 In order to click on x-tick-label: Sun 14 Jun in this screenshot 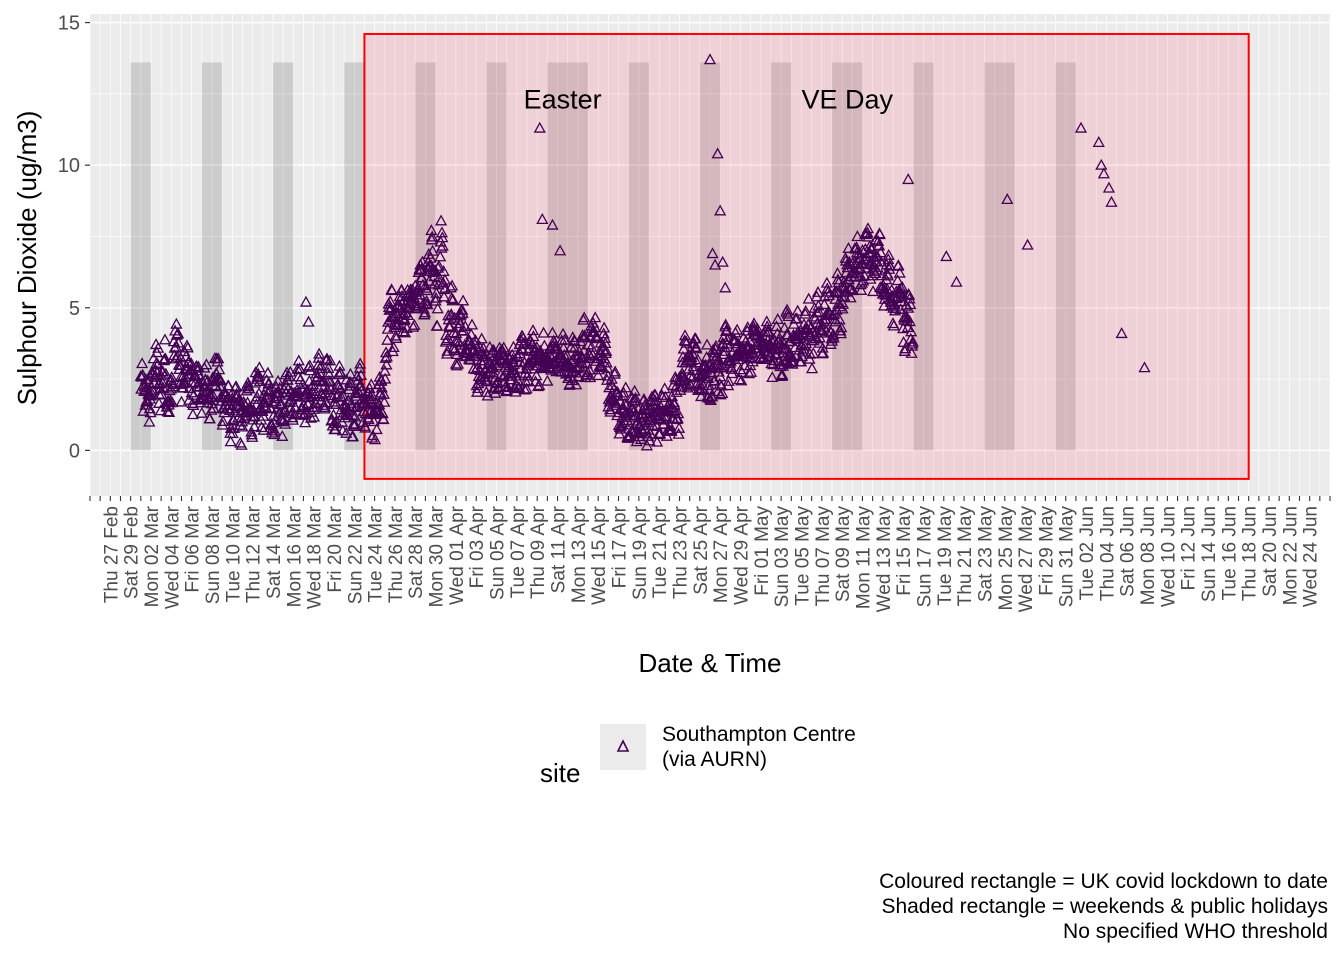, I will do `click(1209, 554)`.